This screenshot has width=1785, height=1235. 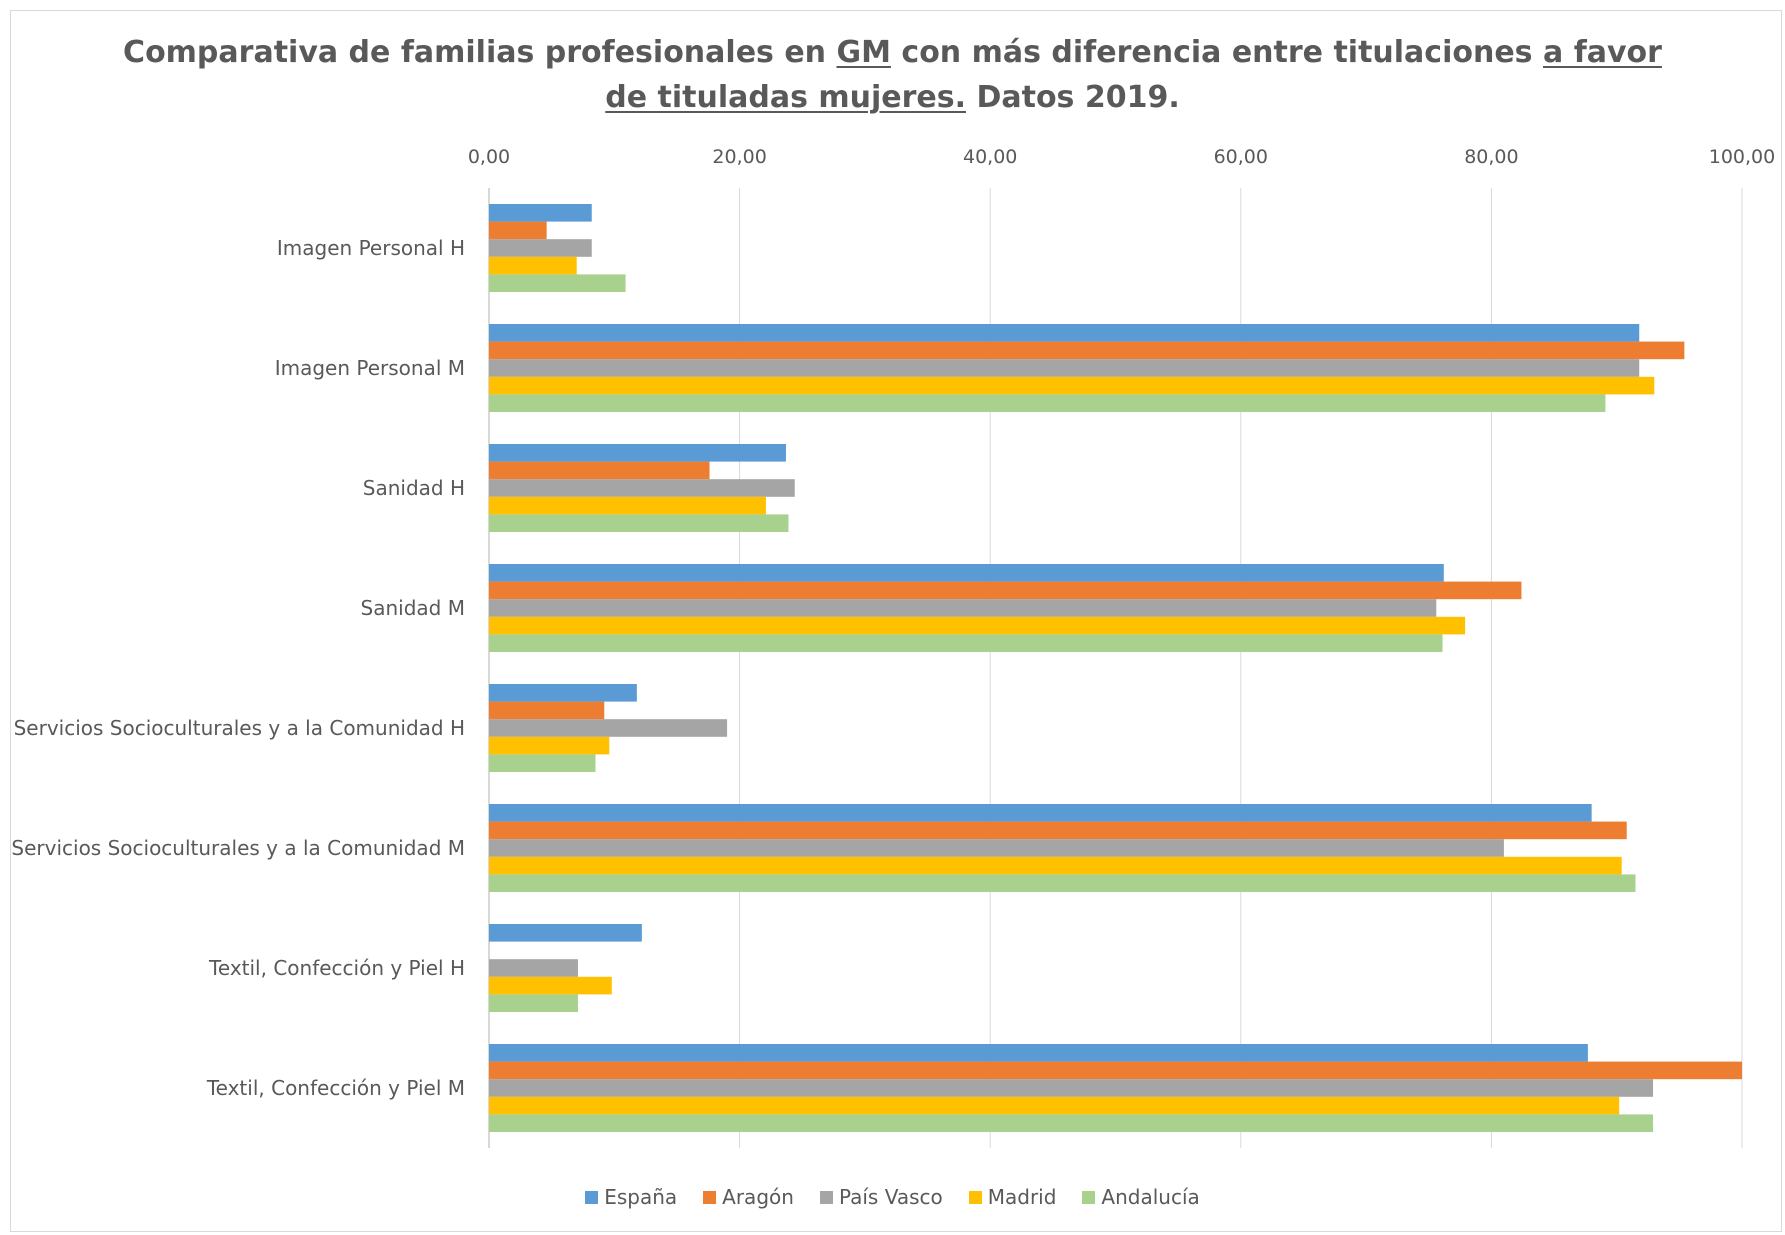 I want to click on legend-item: País Vasco, so click(x=881, y=1197).